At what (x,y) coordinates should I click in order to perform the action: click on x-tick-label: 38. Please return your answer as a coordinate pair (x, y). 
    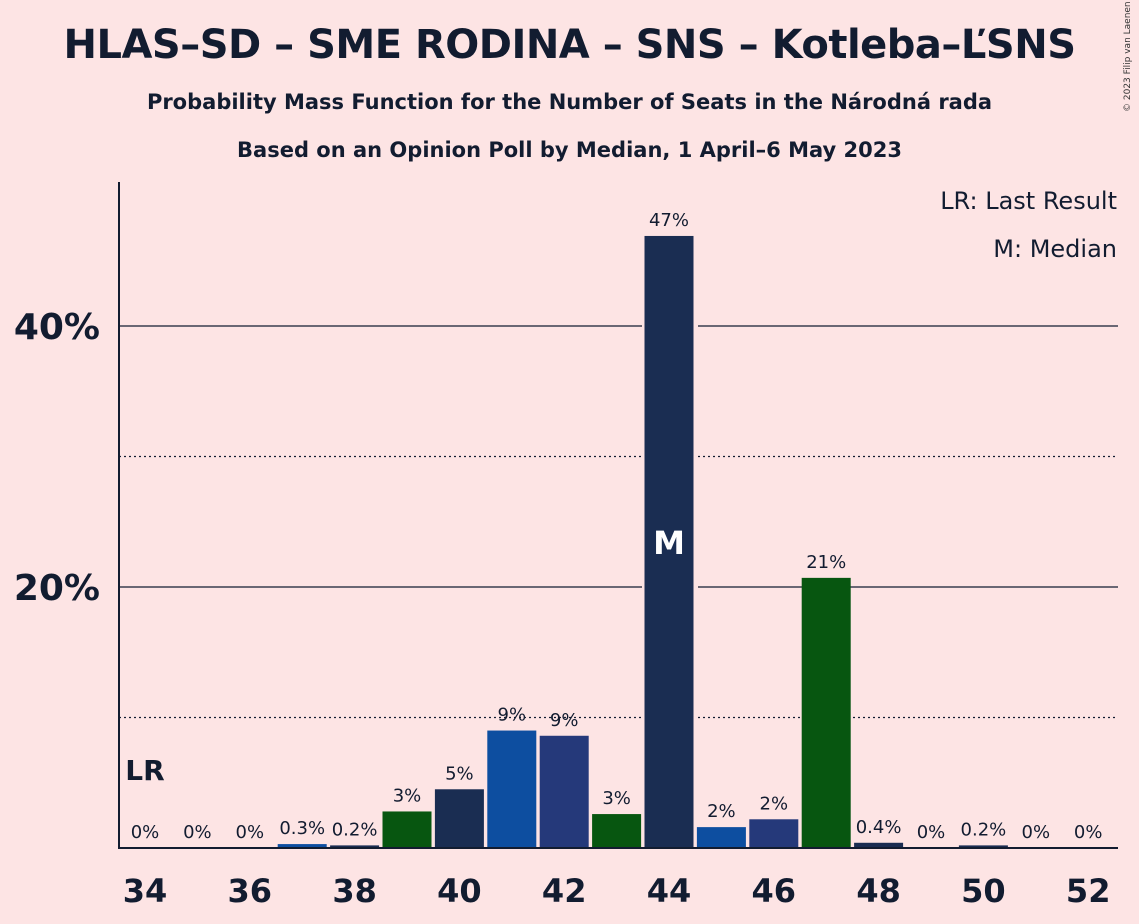
    Looking at the image, I should click on (354, 891).